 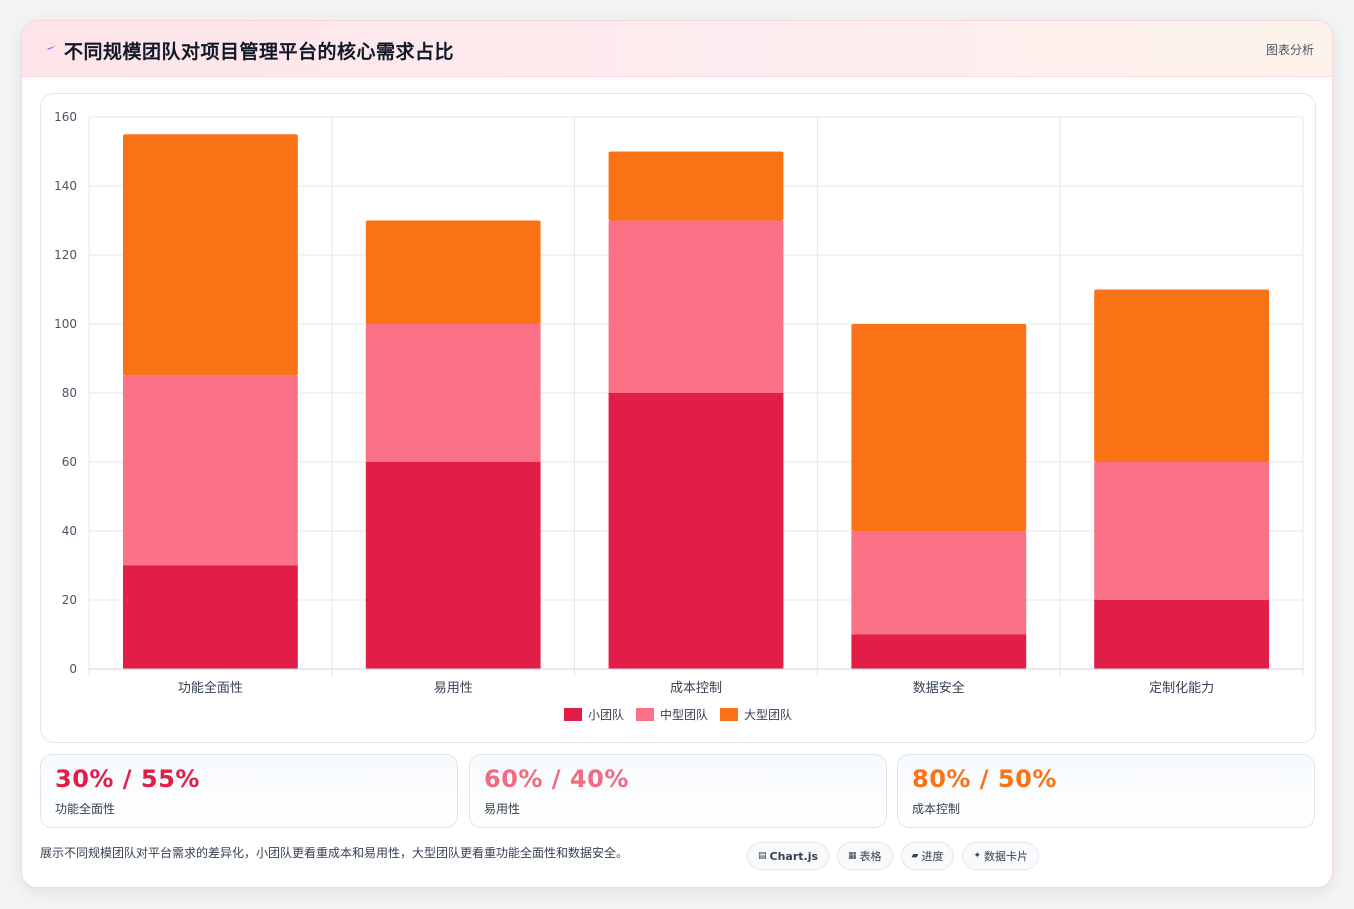 I want to click on y-tick-label: 160, so click(x=65, y=117).